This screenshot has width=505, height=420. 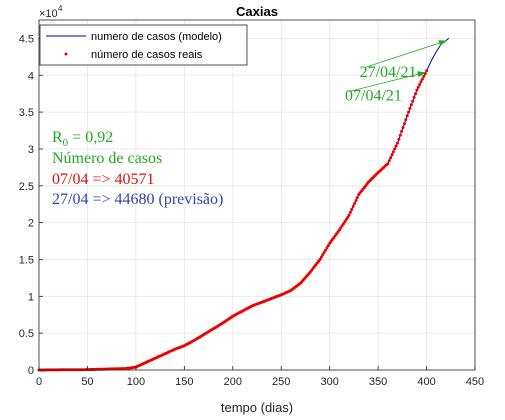 I want to click on annotation-cases-heading: Número de casos, so click(x=107, y=158).